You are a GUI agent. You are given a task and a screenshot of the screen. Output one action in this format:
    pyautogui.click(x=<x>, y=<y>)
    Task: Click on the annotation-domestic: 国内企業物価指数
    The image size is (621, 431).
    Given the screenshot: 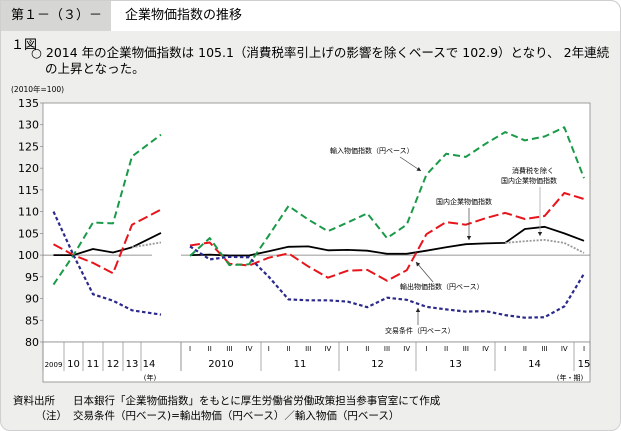 What is the action you would take?
    pyautogui.click(x=464, y=201)
    